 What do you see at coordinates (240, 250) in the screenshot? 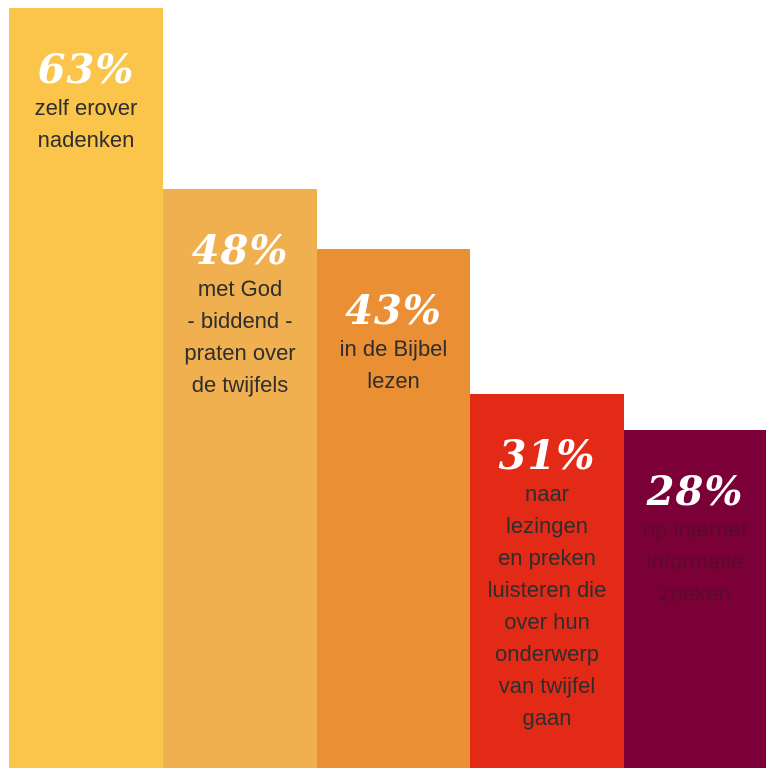
I see `bar-value-label: 48%` at bounding box center [240, 250].